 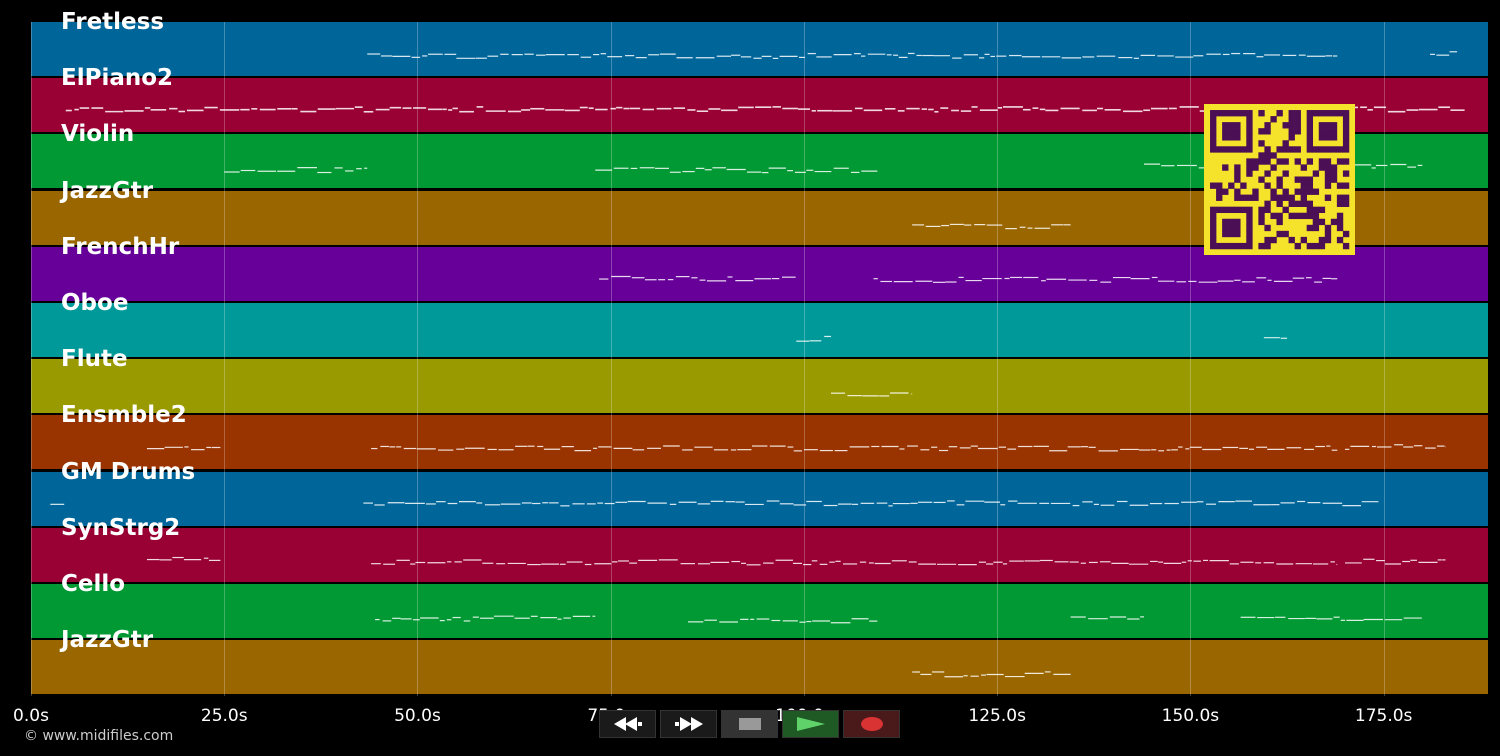 I want to click on fast-forward-icon, so click(x=688, y=724).